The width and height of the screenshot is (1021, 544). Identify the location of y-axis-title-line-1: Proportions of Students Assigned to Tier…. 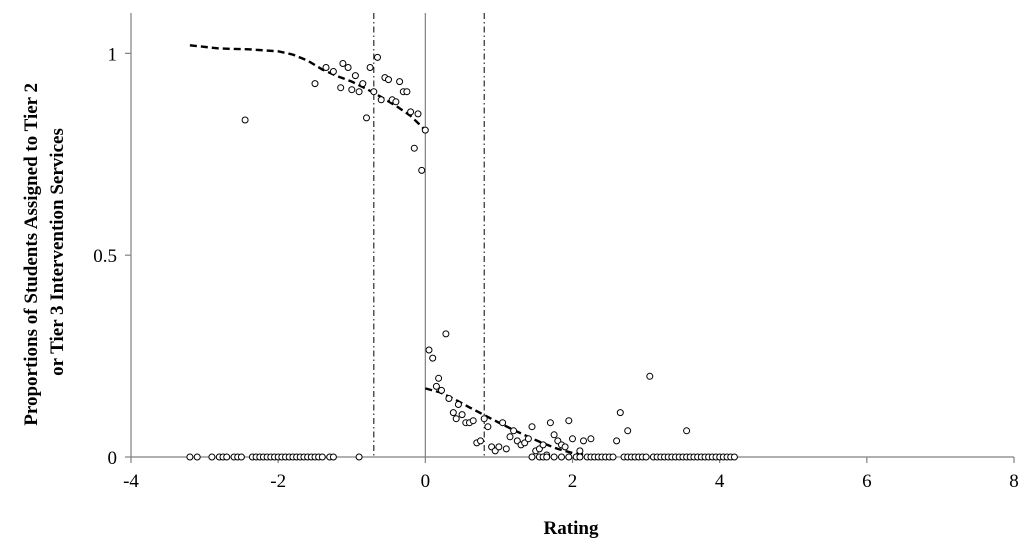
(31, 254).